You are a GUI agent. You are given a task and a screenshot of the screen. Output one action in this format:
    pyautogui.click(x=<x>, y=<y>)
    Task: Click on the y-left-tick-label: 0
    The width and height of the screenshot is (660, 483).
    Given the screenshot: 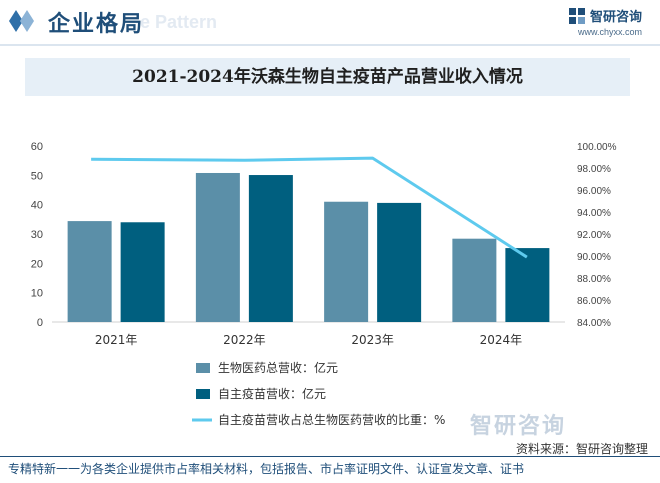 What is the action you would take?
    pyautogui.click(x=40, y=323)
    